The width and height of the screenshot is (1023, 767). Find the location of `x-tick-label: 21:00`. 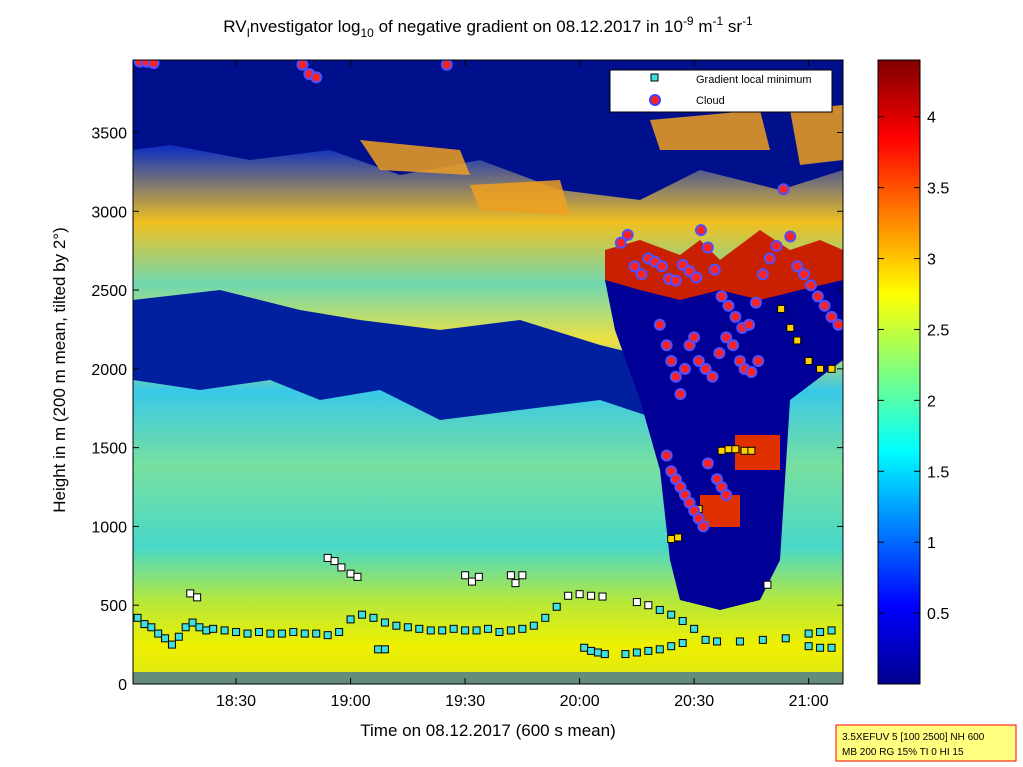

x-tick-label: 21:00 is located at coordinates (809, 701).